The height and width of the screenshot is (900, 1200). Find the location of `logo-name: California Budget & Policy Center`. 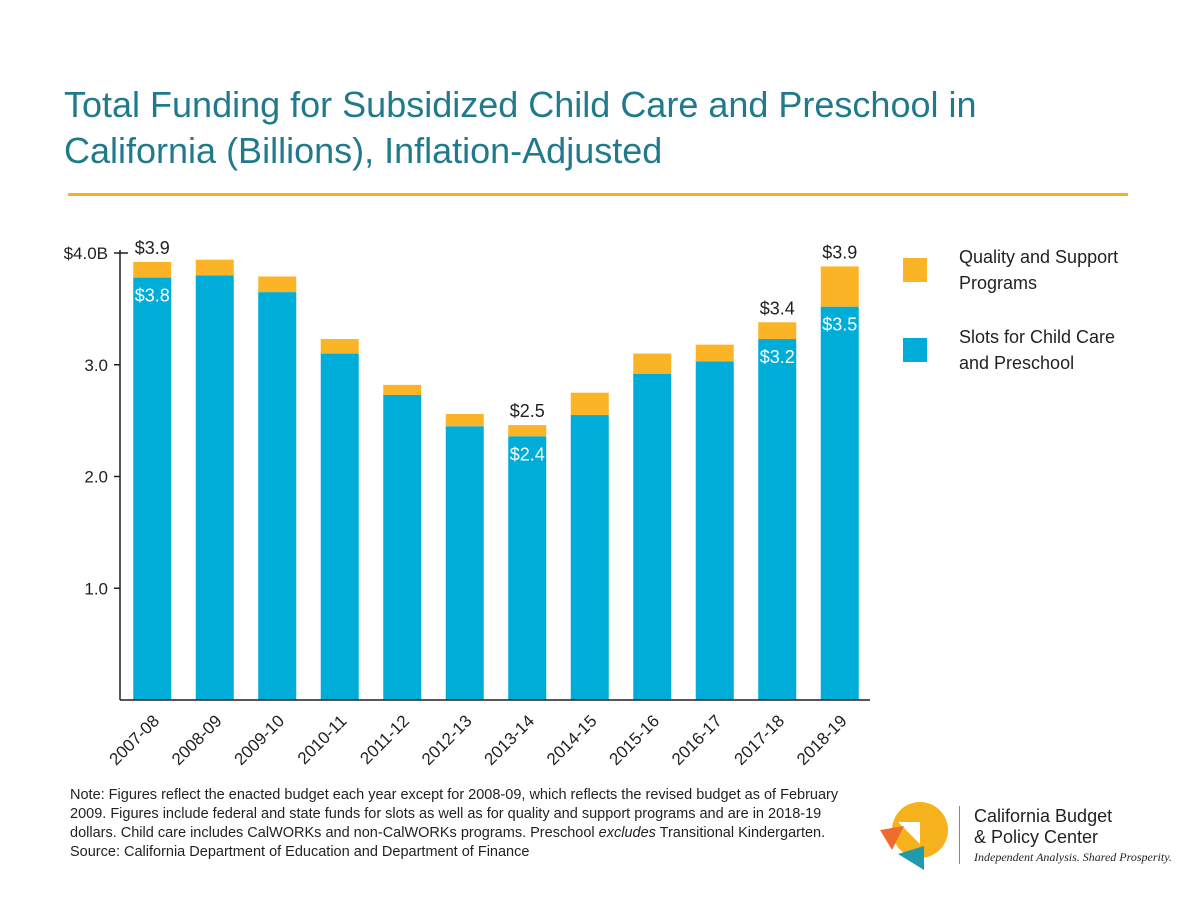

logo-name: California Budget & Policy Center is located at coordinates (1043, 827).